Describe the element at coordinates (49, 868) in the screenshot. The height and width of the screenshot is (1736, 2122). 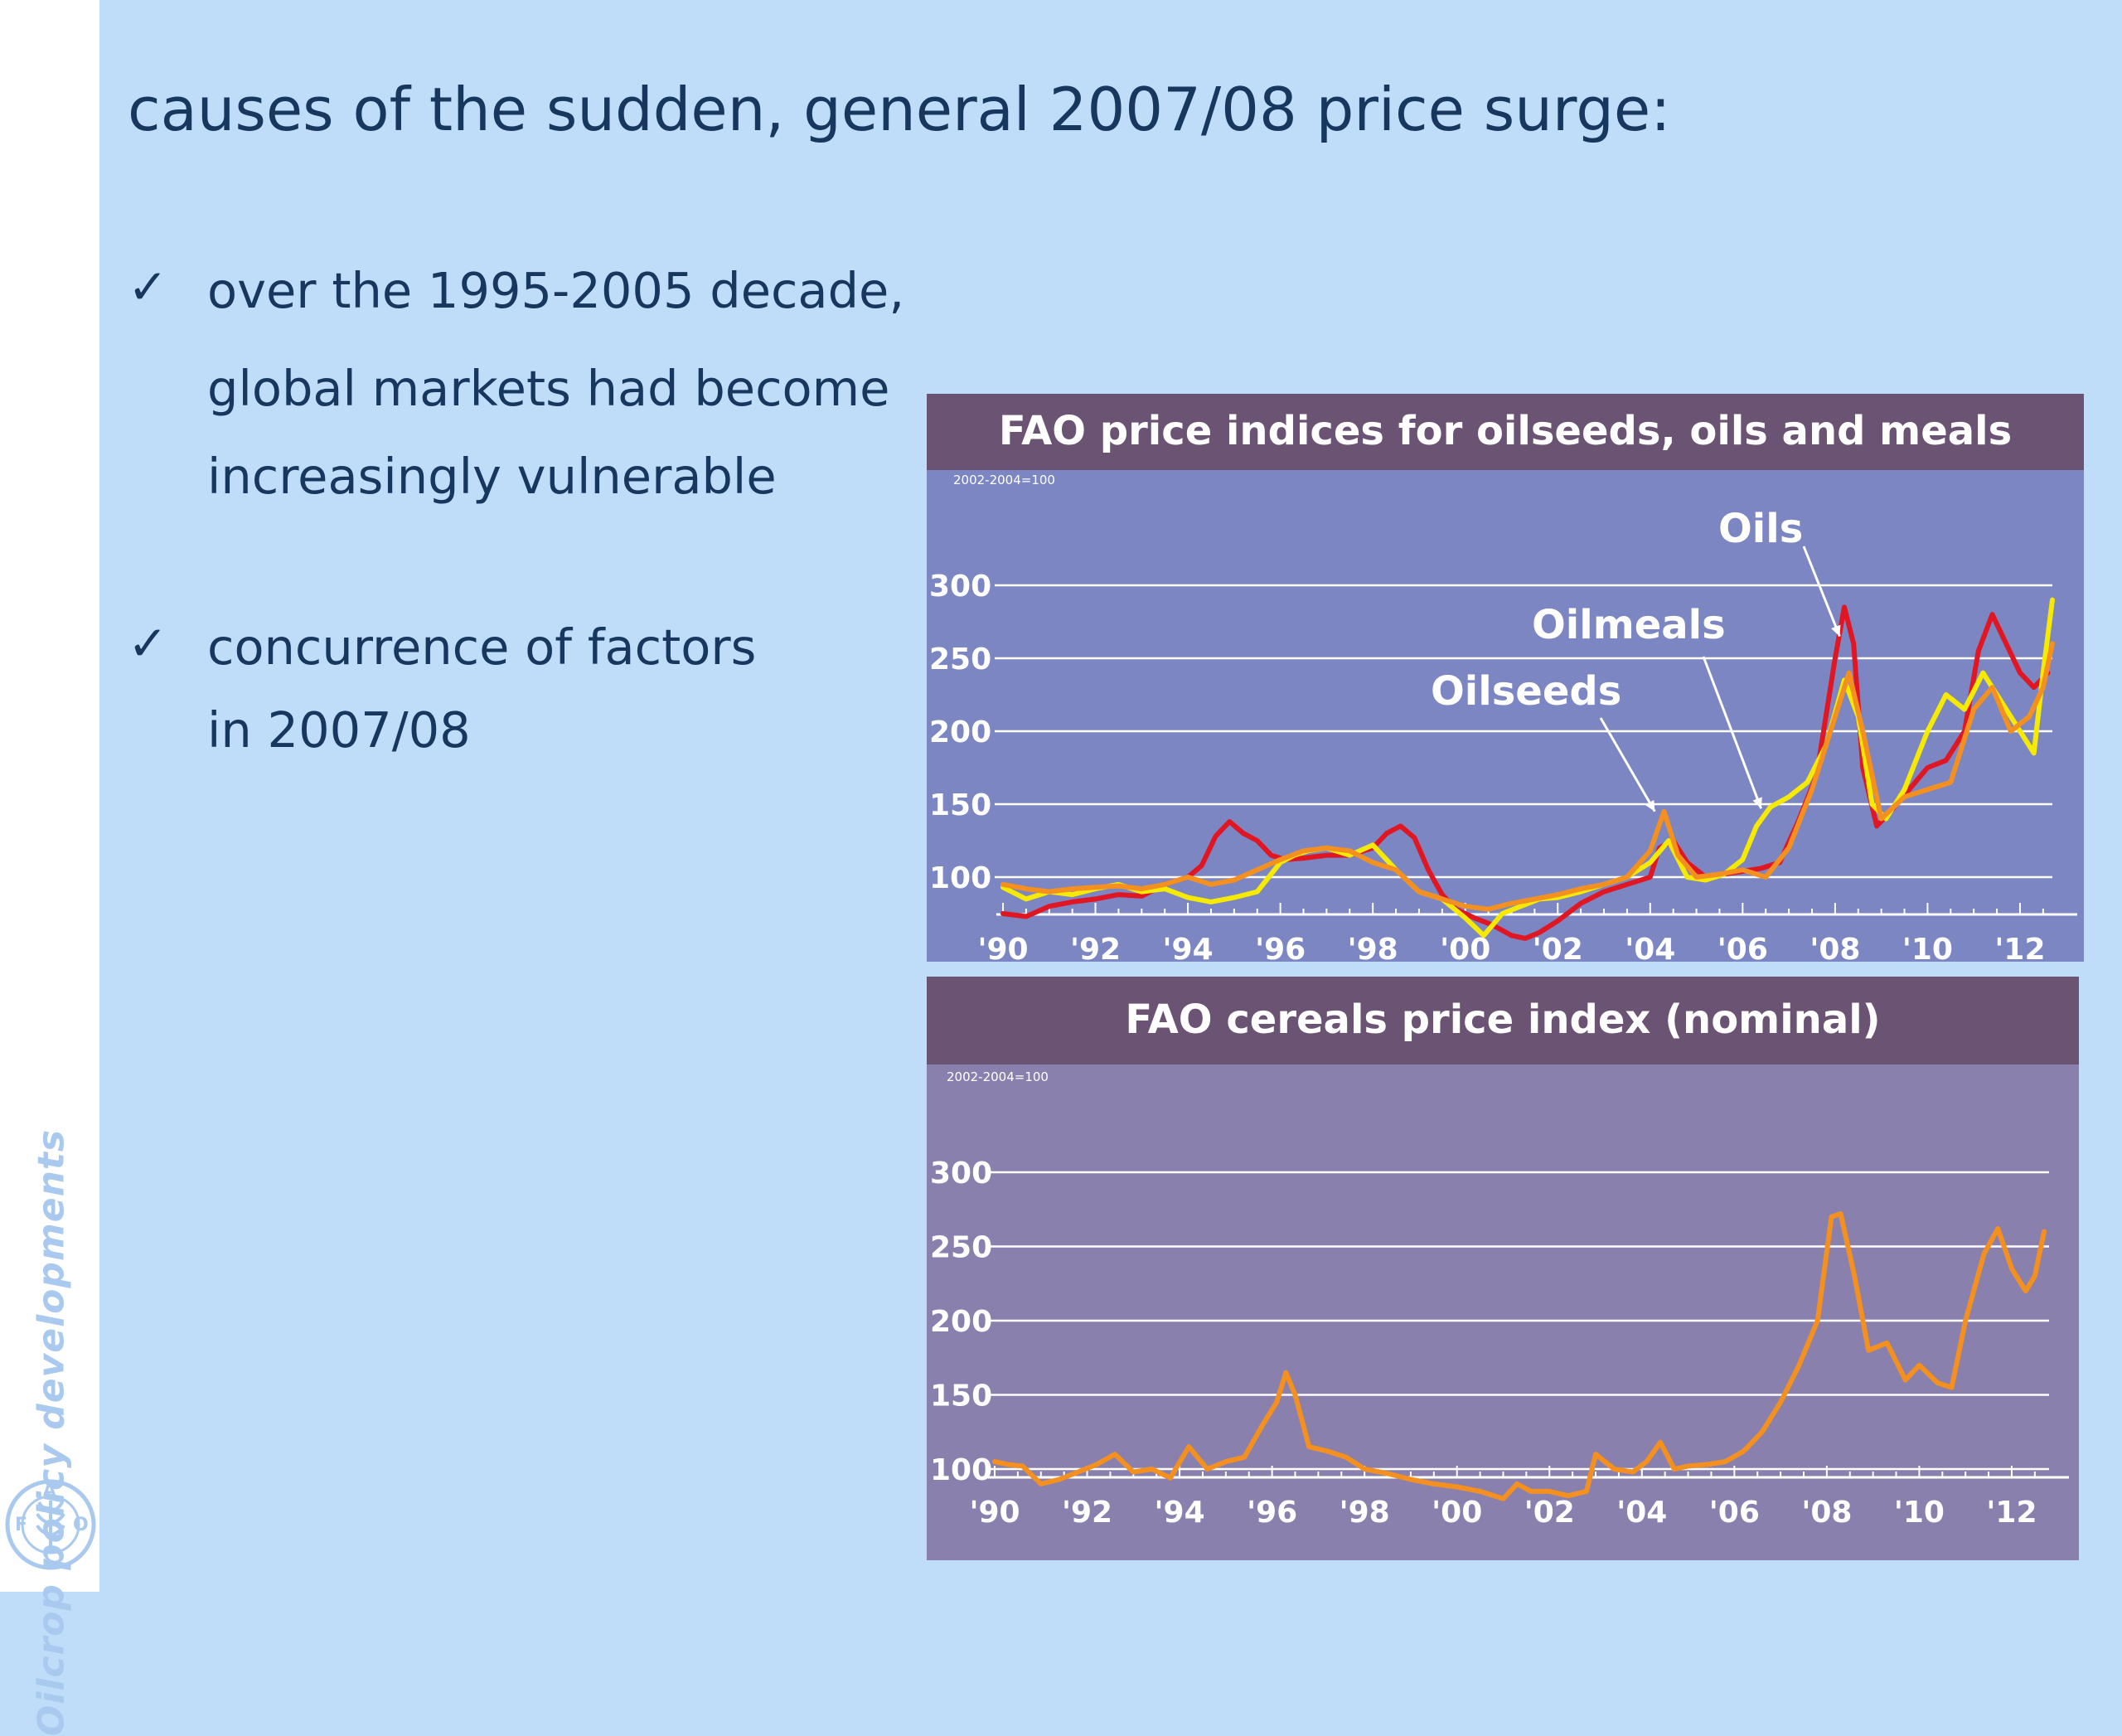
I see `sidebar: Oilcrop policy developments F A O` at that location.